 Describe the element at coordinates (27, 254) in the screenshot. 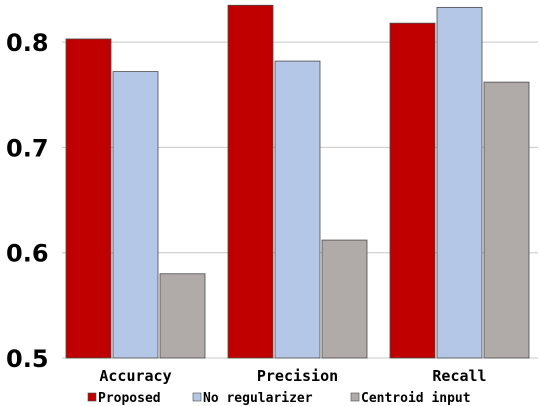

I see `y-tick-label: 0.6` at that location.